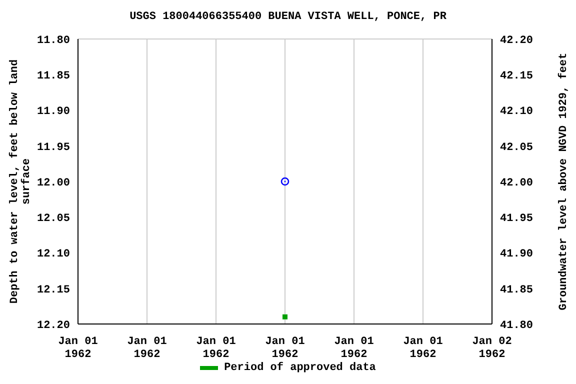 Image resolution: width=576 pixels, height=384 pixels. What do you see at coordinates (563, 181) in the screenshot?
I see `y2-axis-title: Groundwater level above NGVD 1929, feet` at bounding box center [563, 181].